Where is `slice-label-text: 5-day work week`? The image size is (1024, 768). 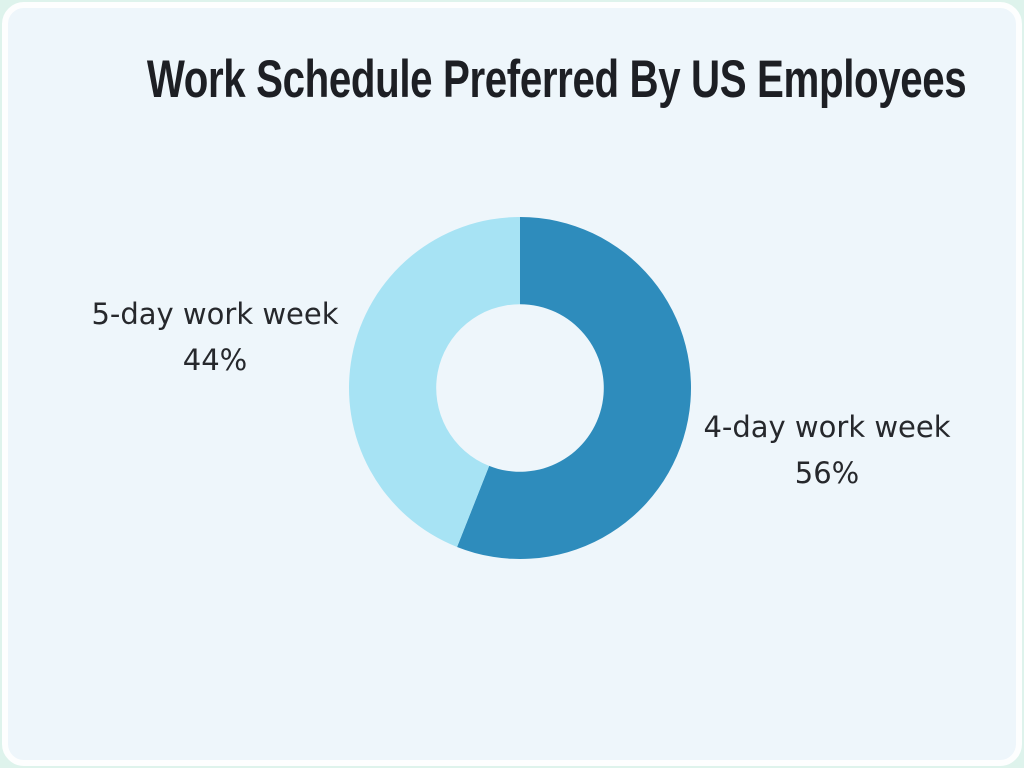
slice-label-text: 5-day work week is located at coordinates (215, 314).